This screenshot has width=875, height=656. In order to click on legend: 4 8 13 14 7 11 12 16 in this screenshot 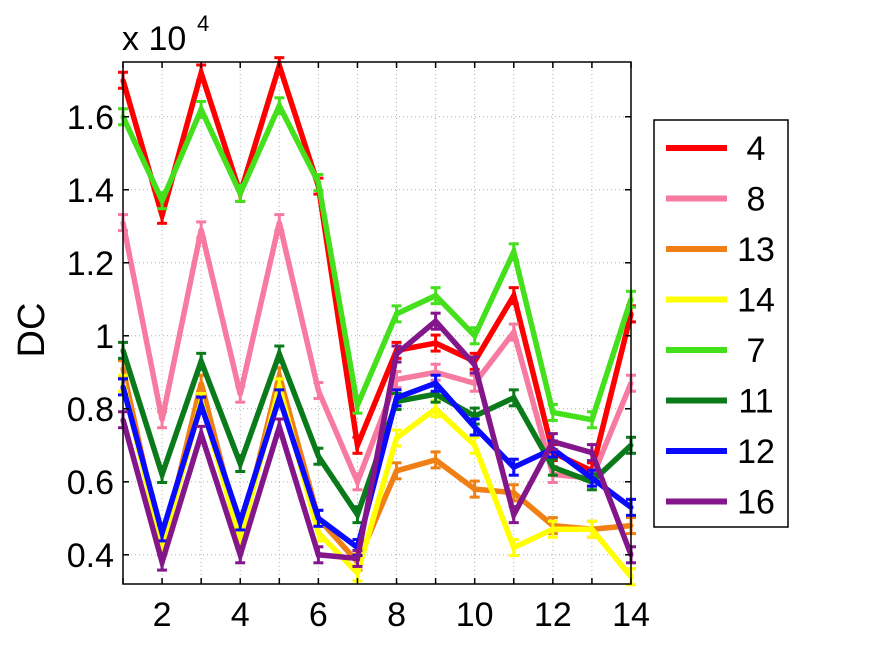, I will do `click(721, 323)`.